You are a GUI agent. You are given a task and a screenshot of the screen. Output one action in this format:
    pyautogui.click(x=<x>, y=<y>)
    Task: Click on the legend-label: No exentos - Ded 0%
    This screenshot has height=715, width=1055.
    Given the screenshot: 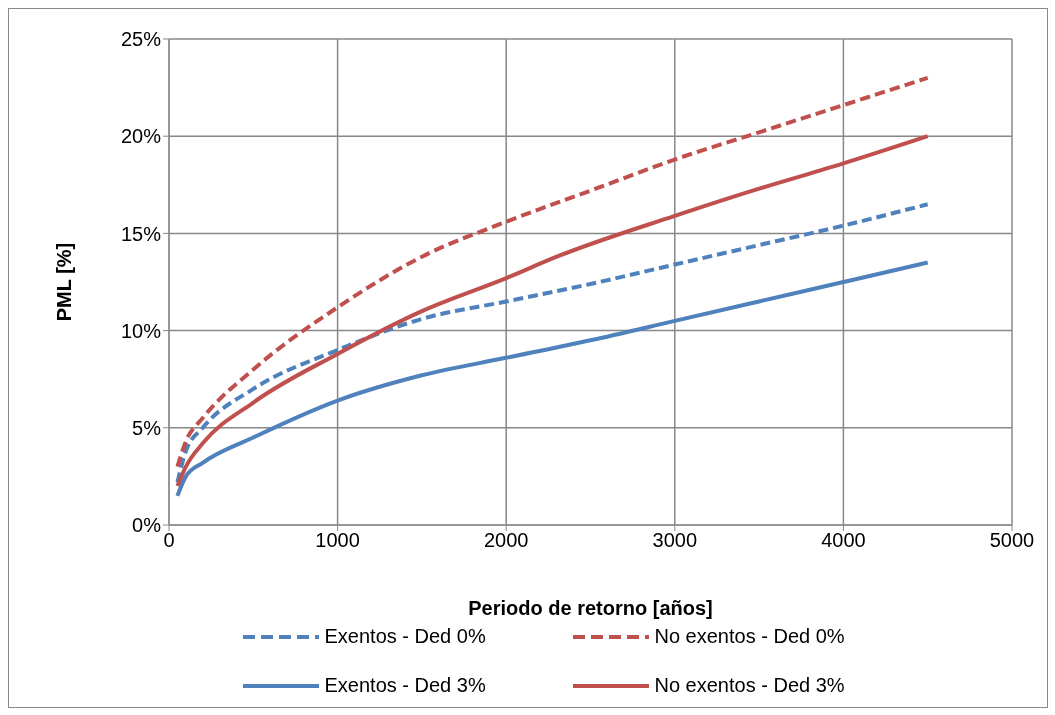 What is the action you would take?
    pyautogui.click(x=749, y=636)
    